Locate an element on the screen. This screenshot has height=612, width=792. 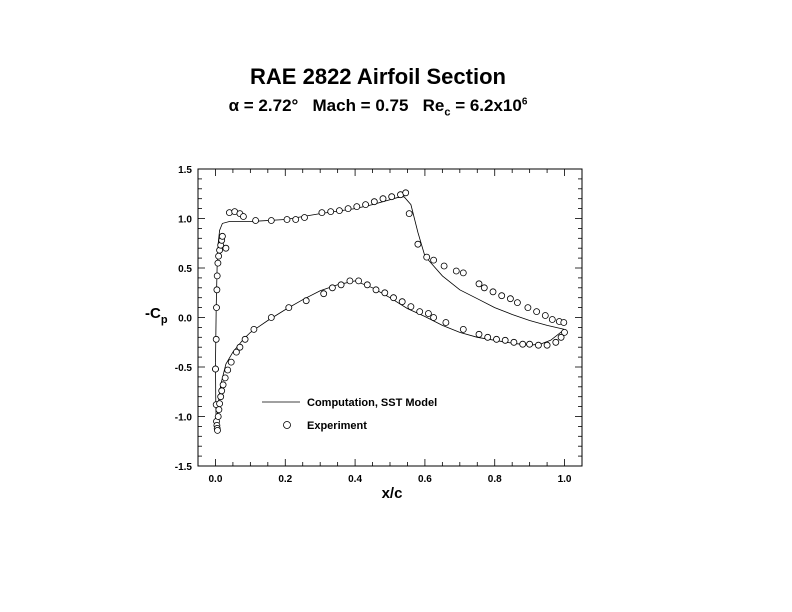
chart-title: RAE 2822 Airfoil Section is located at coordinates (378, 76).